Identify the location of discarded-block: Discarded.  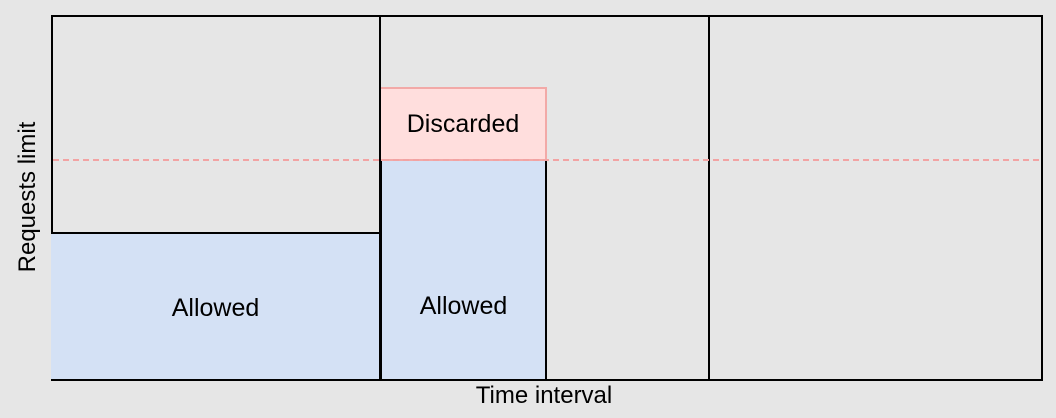
(463, 124).